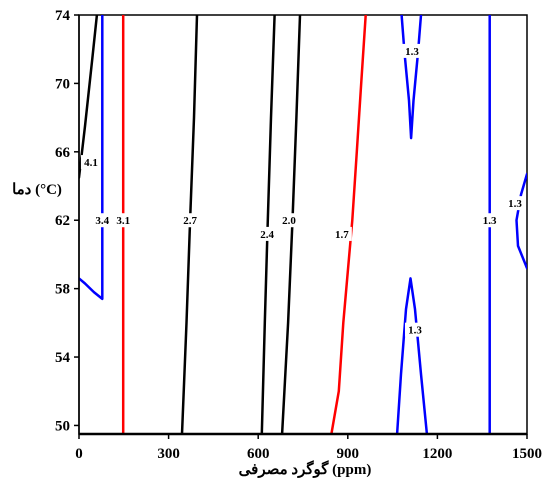 This screenshot has height=497, width=543. I want to click on contour-label-9-0: 1.3, so click(490, 221).